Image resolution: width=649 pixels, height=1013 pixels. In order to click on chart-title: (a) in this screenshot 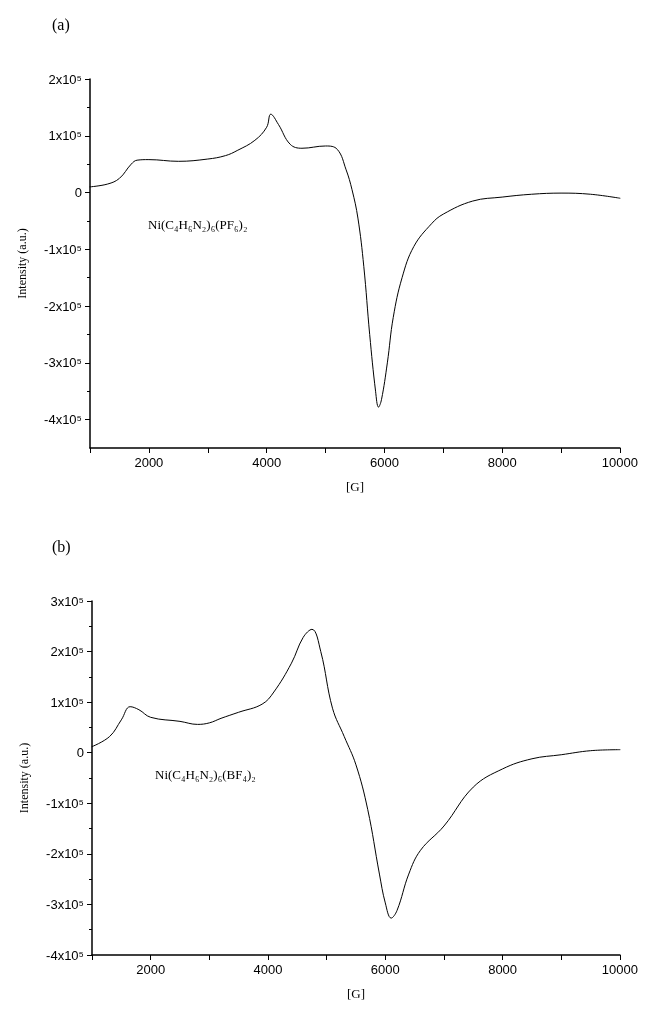, I will do `click(61, 24)`.